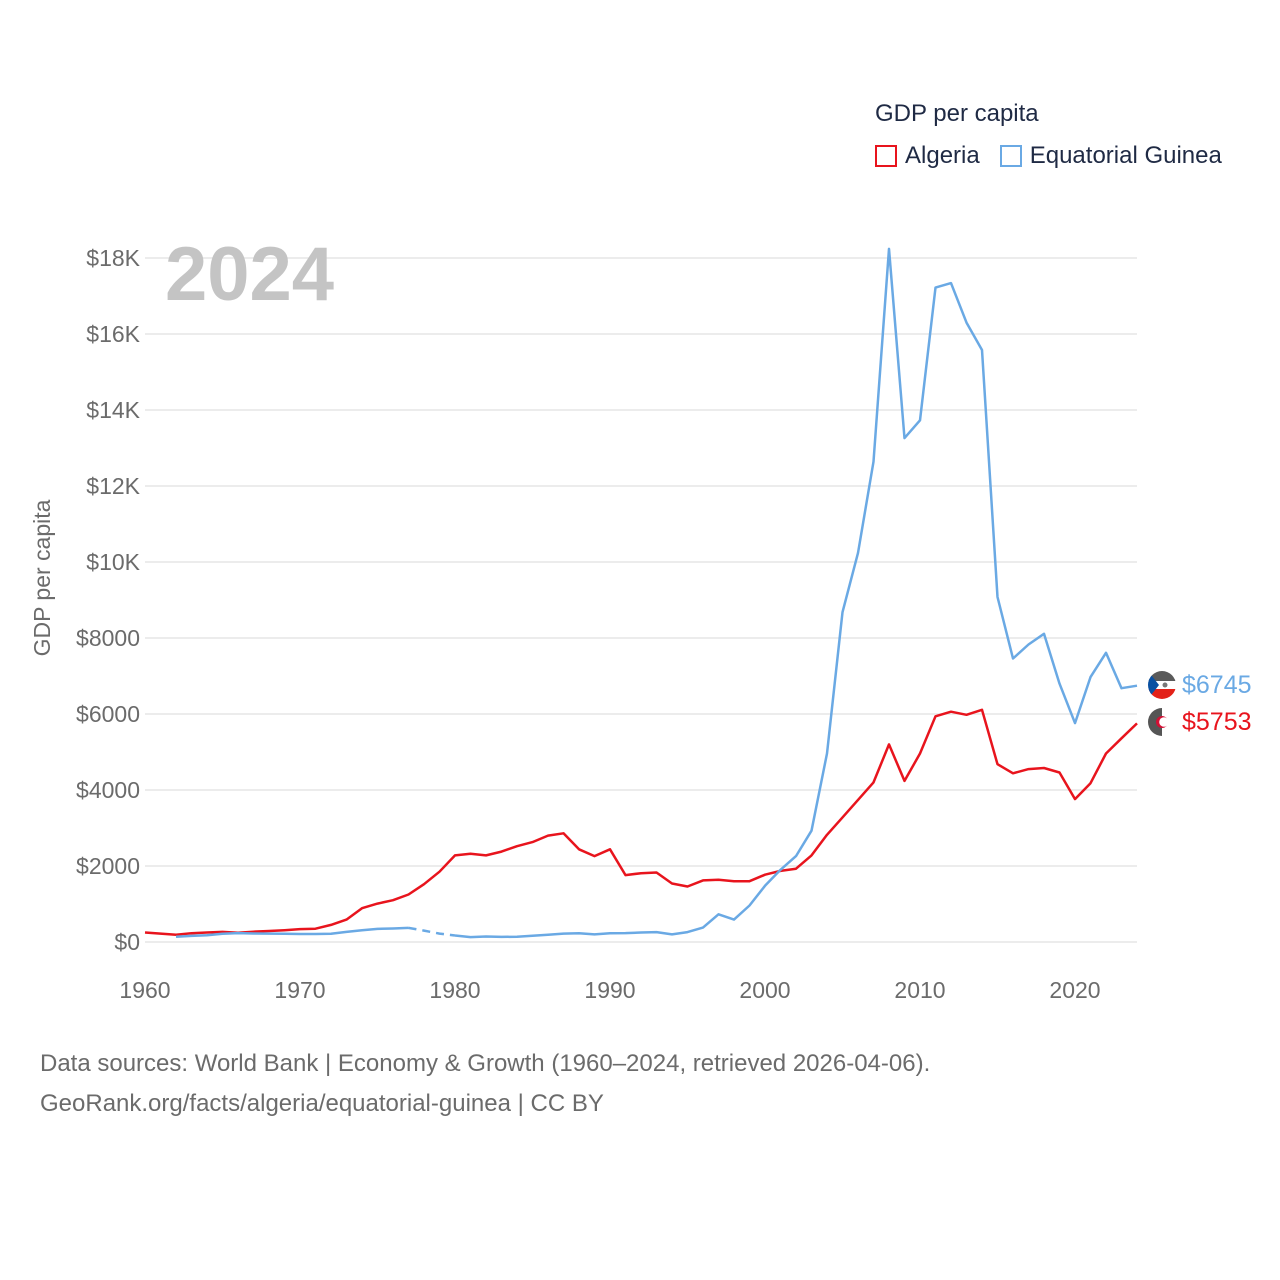  Describe the element at coordinates (454, 990) in the screenshot. I see `x-tick-label: 1980` at that location.